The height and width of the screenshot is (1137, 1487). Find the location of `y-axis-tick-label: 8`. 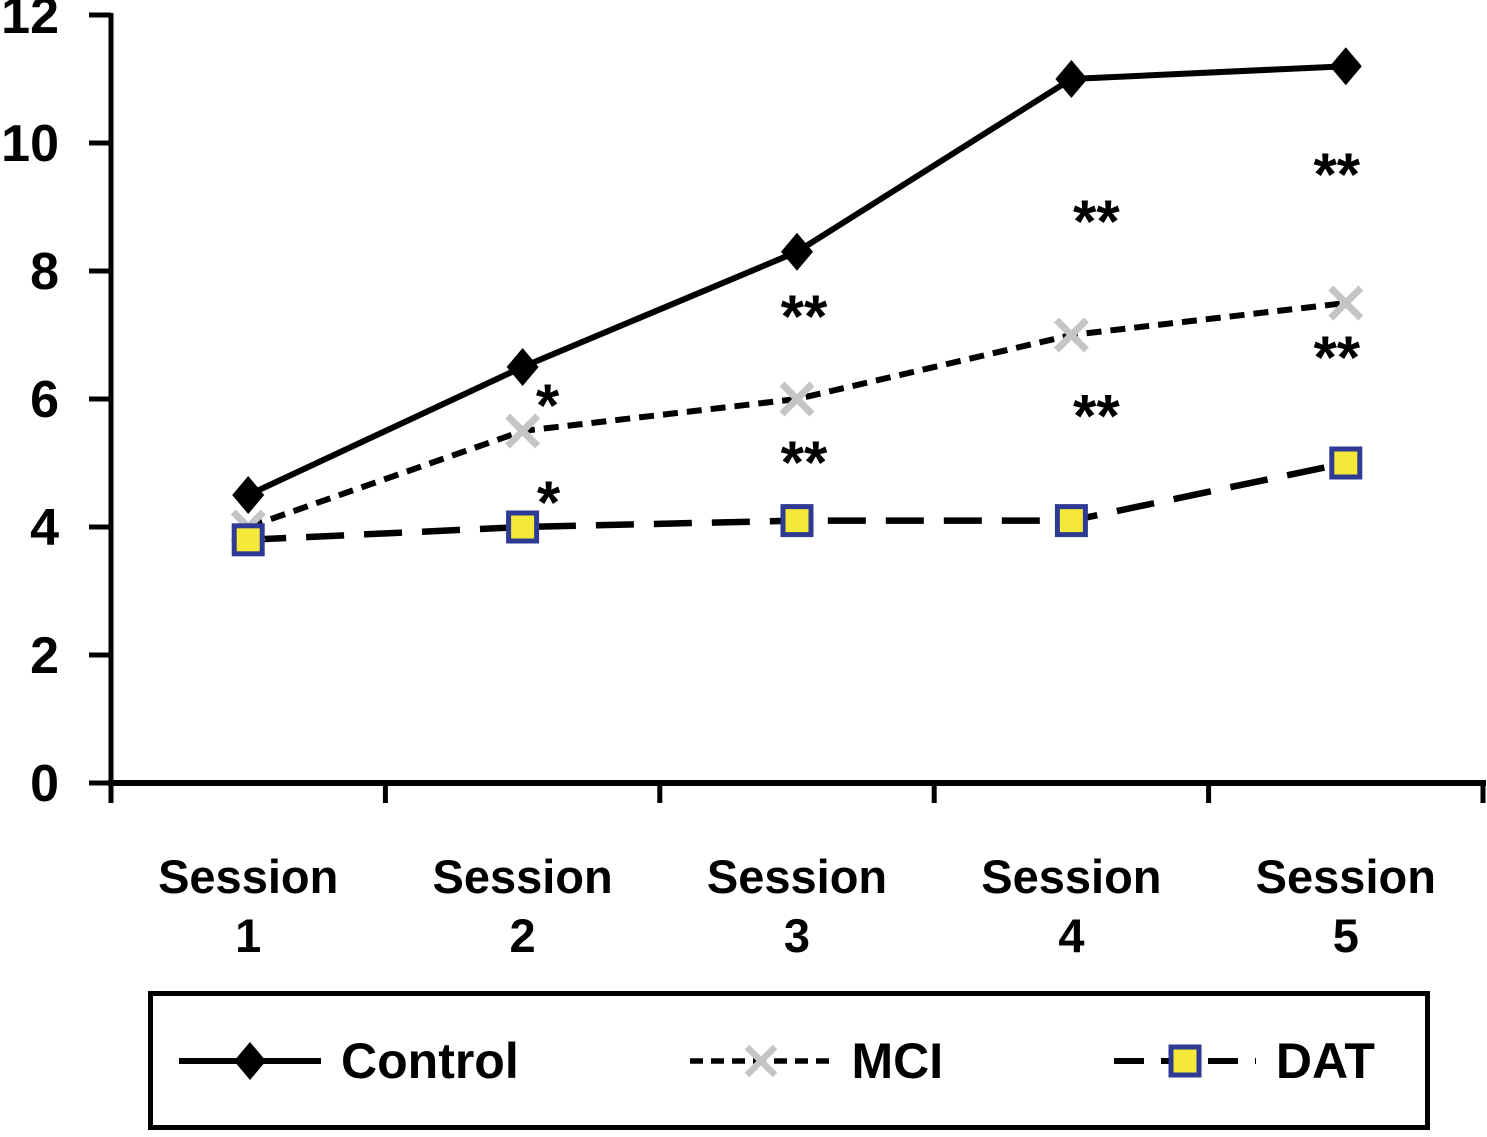

y-axis-tick-label: 8 is located at coordinates (44, 272).